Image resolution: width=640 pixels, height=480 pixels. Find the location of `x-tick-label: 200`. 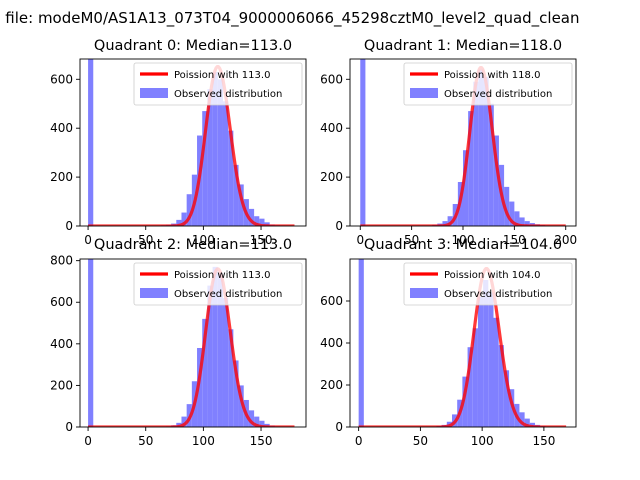

x-tick-label: 200 is located at coordinates (565, 240).